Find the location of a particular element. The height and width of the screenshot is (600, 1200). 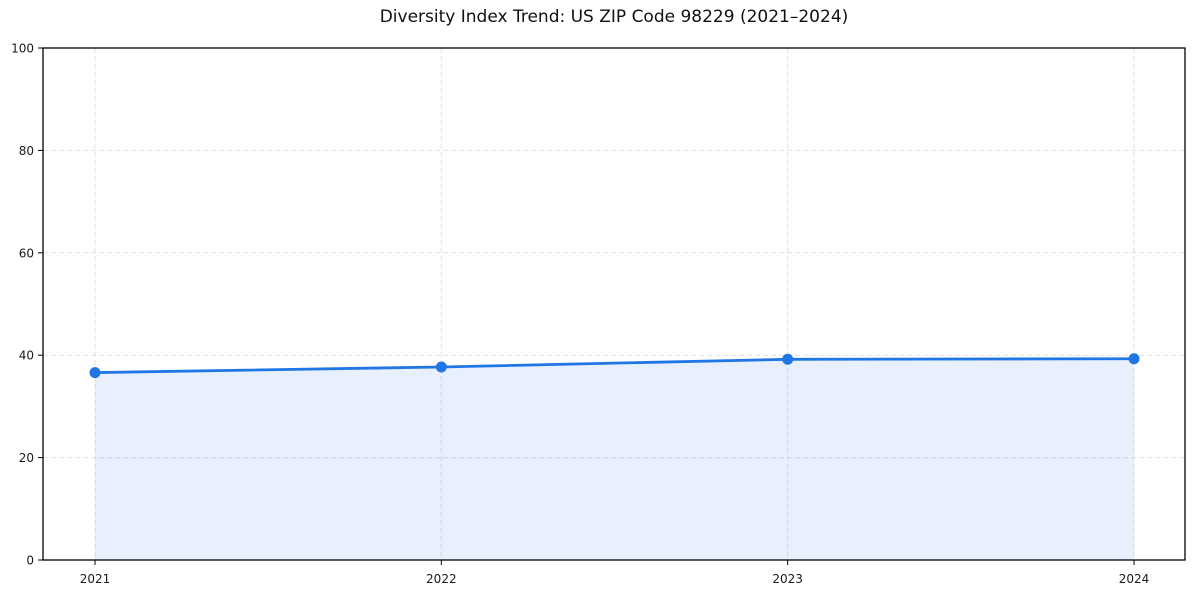

x-tick-label: 2022 is located at coordinates (441, 579).